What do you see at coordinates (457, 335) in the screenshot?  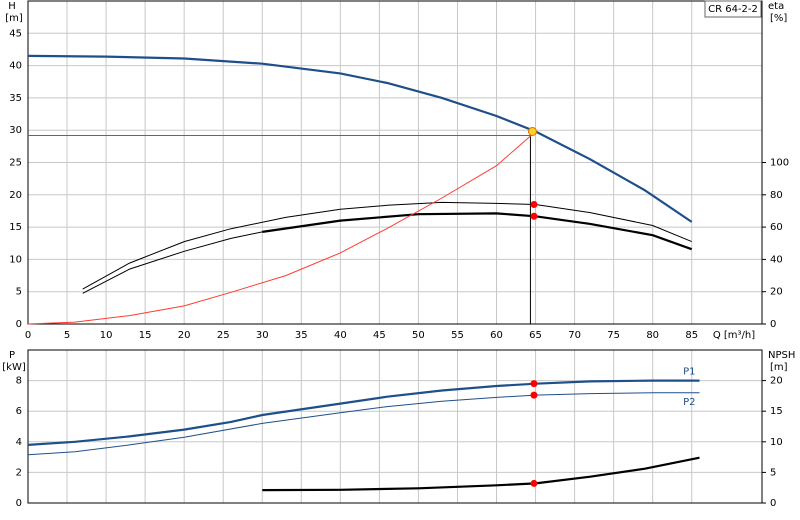 I see `x-tick-label: 55` at bounding box center [457, 335].